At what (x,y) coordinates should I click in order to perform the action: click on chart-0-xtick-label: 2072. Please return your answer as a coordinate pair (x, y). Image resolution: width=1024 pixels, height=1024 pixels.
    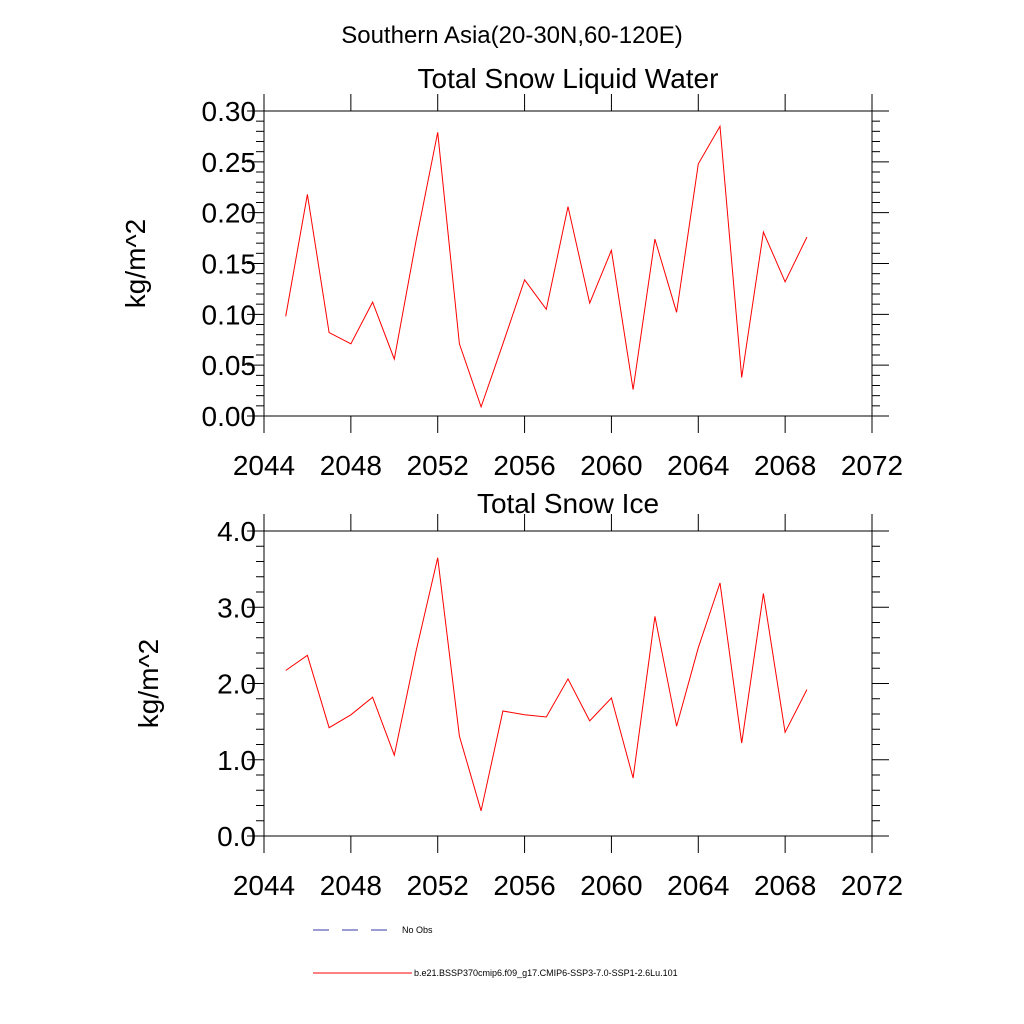
    Looking at the image, I should click on (872, 465).